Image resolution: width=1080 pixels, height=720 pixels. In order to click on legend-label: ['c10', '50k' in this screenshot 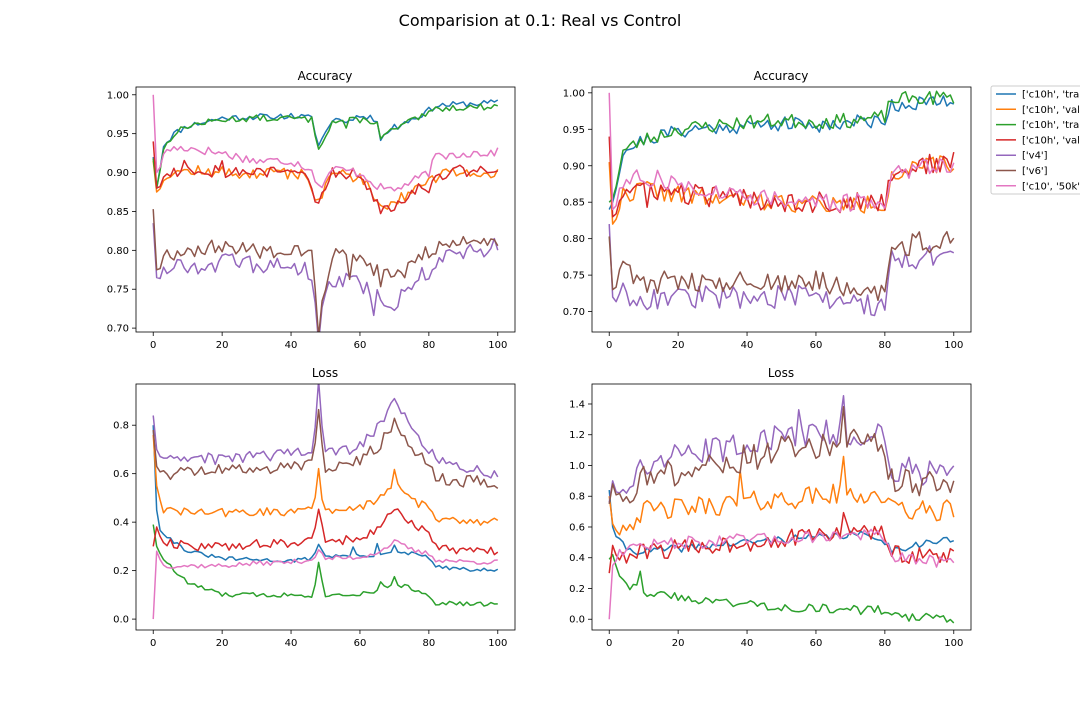, I will do `click(1051, 186)`.